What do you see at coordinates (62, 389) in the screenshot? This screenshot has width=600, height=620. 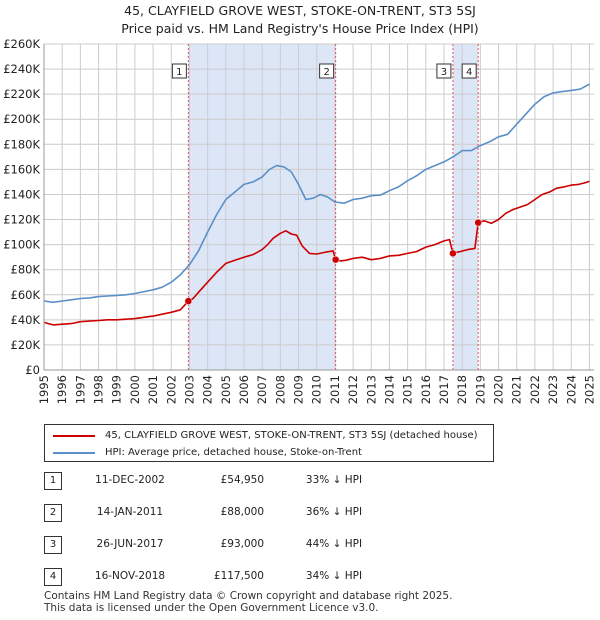 I see `x-tick-label: 1996` at bounding box center [62, 389].